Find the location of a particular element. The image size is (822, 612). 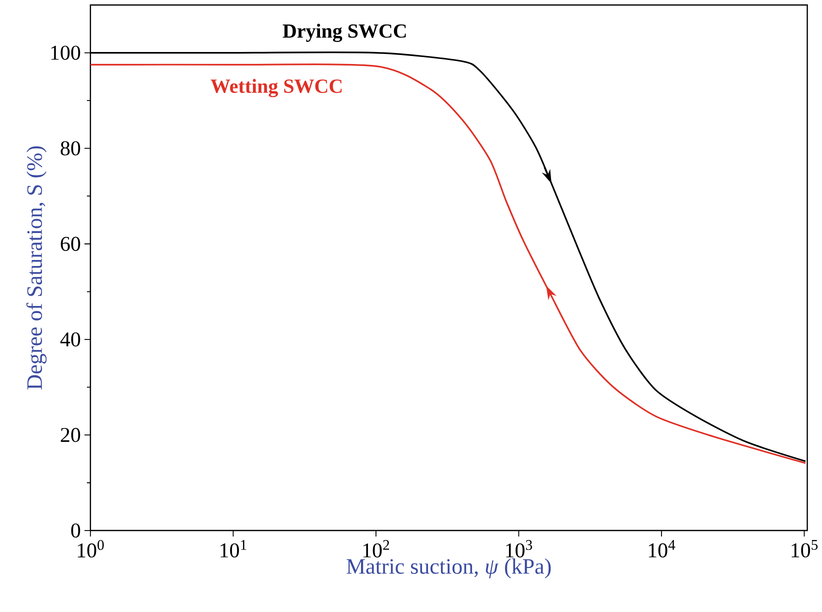

x-tick-label: 10$^{3}$ is located at coordinates (519, 549).